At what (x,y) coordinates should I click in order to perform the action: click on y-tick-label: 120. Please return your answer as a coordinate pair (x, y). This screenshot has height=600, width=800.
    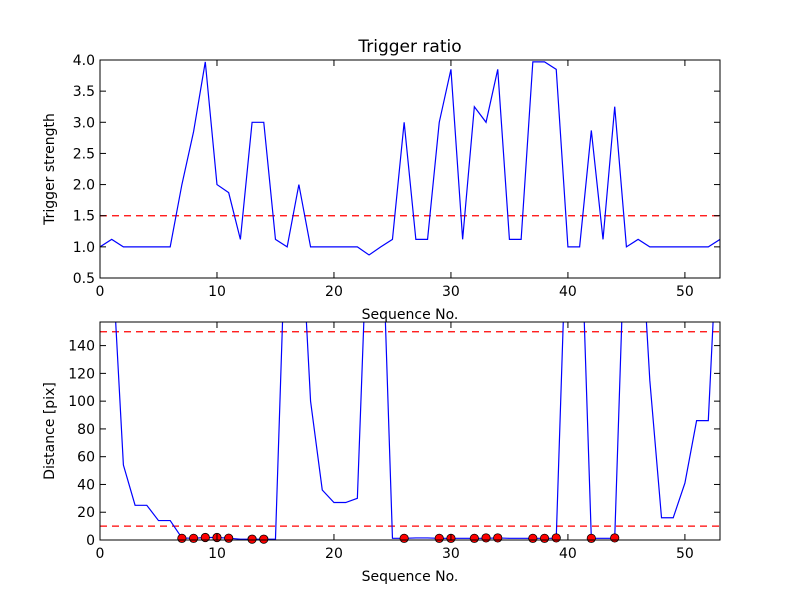
    Looking at the image, I should click on (81, 374).